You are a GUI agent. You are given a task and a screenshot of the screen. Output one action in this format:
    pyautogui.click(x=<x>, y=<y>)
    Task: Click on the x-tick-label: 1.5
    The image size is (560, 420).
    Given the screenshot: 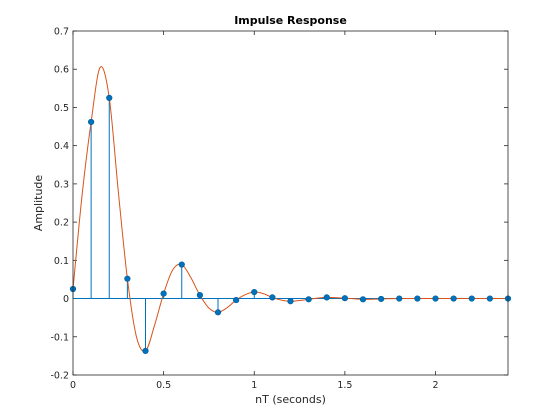 What is the action you would take?
    pyautogui.click(x=344, y=385)
    